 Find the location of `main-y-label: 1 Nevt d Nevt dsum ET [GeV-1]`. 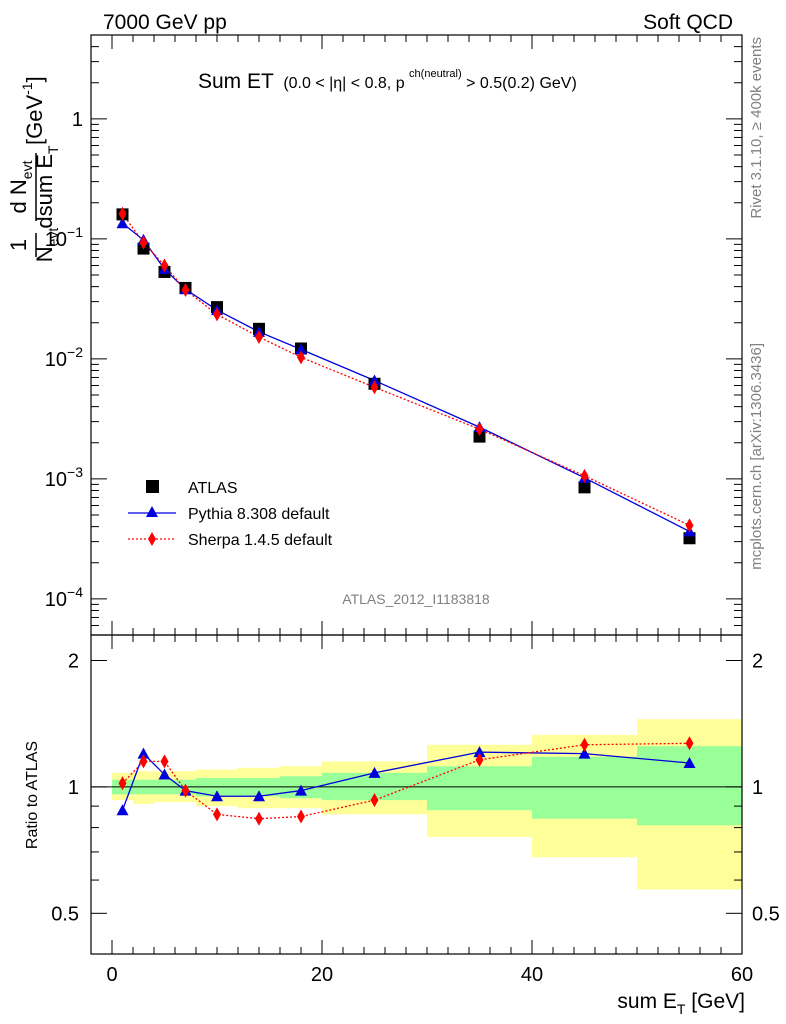

main-y-label: 1 Nevt d Nevt dsum ET [GeV-1] is located at coordinates (33, 169).